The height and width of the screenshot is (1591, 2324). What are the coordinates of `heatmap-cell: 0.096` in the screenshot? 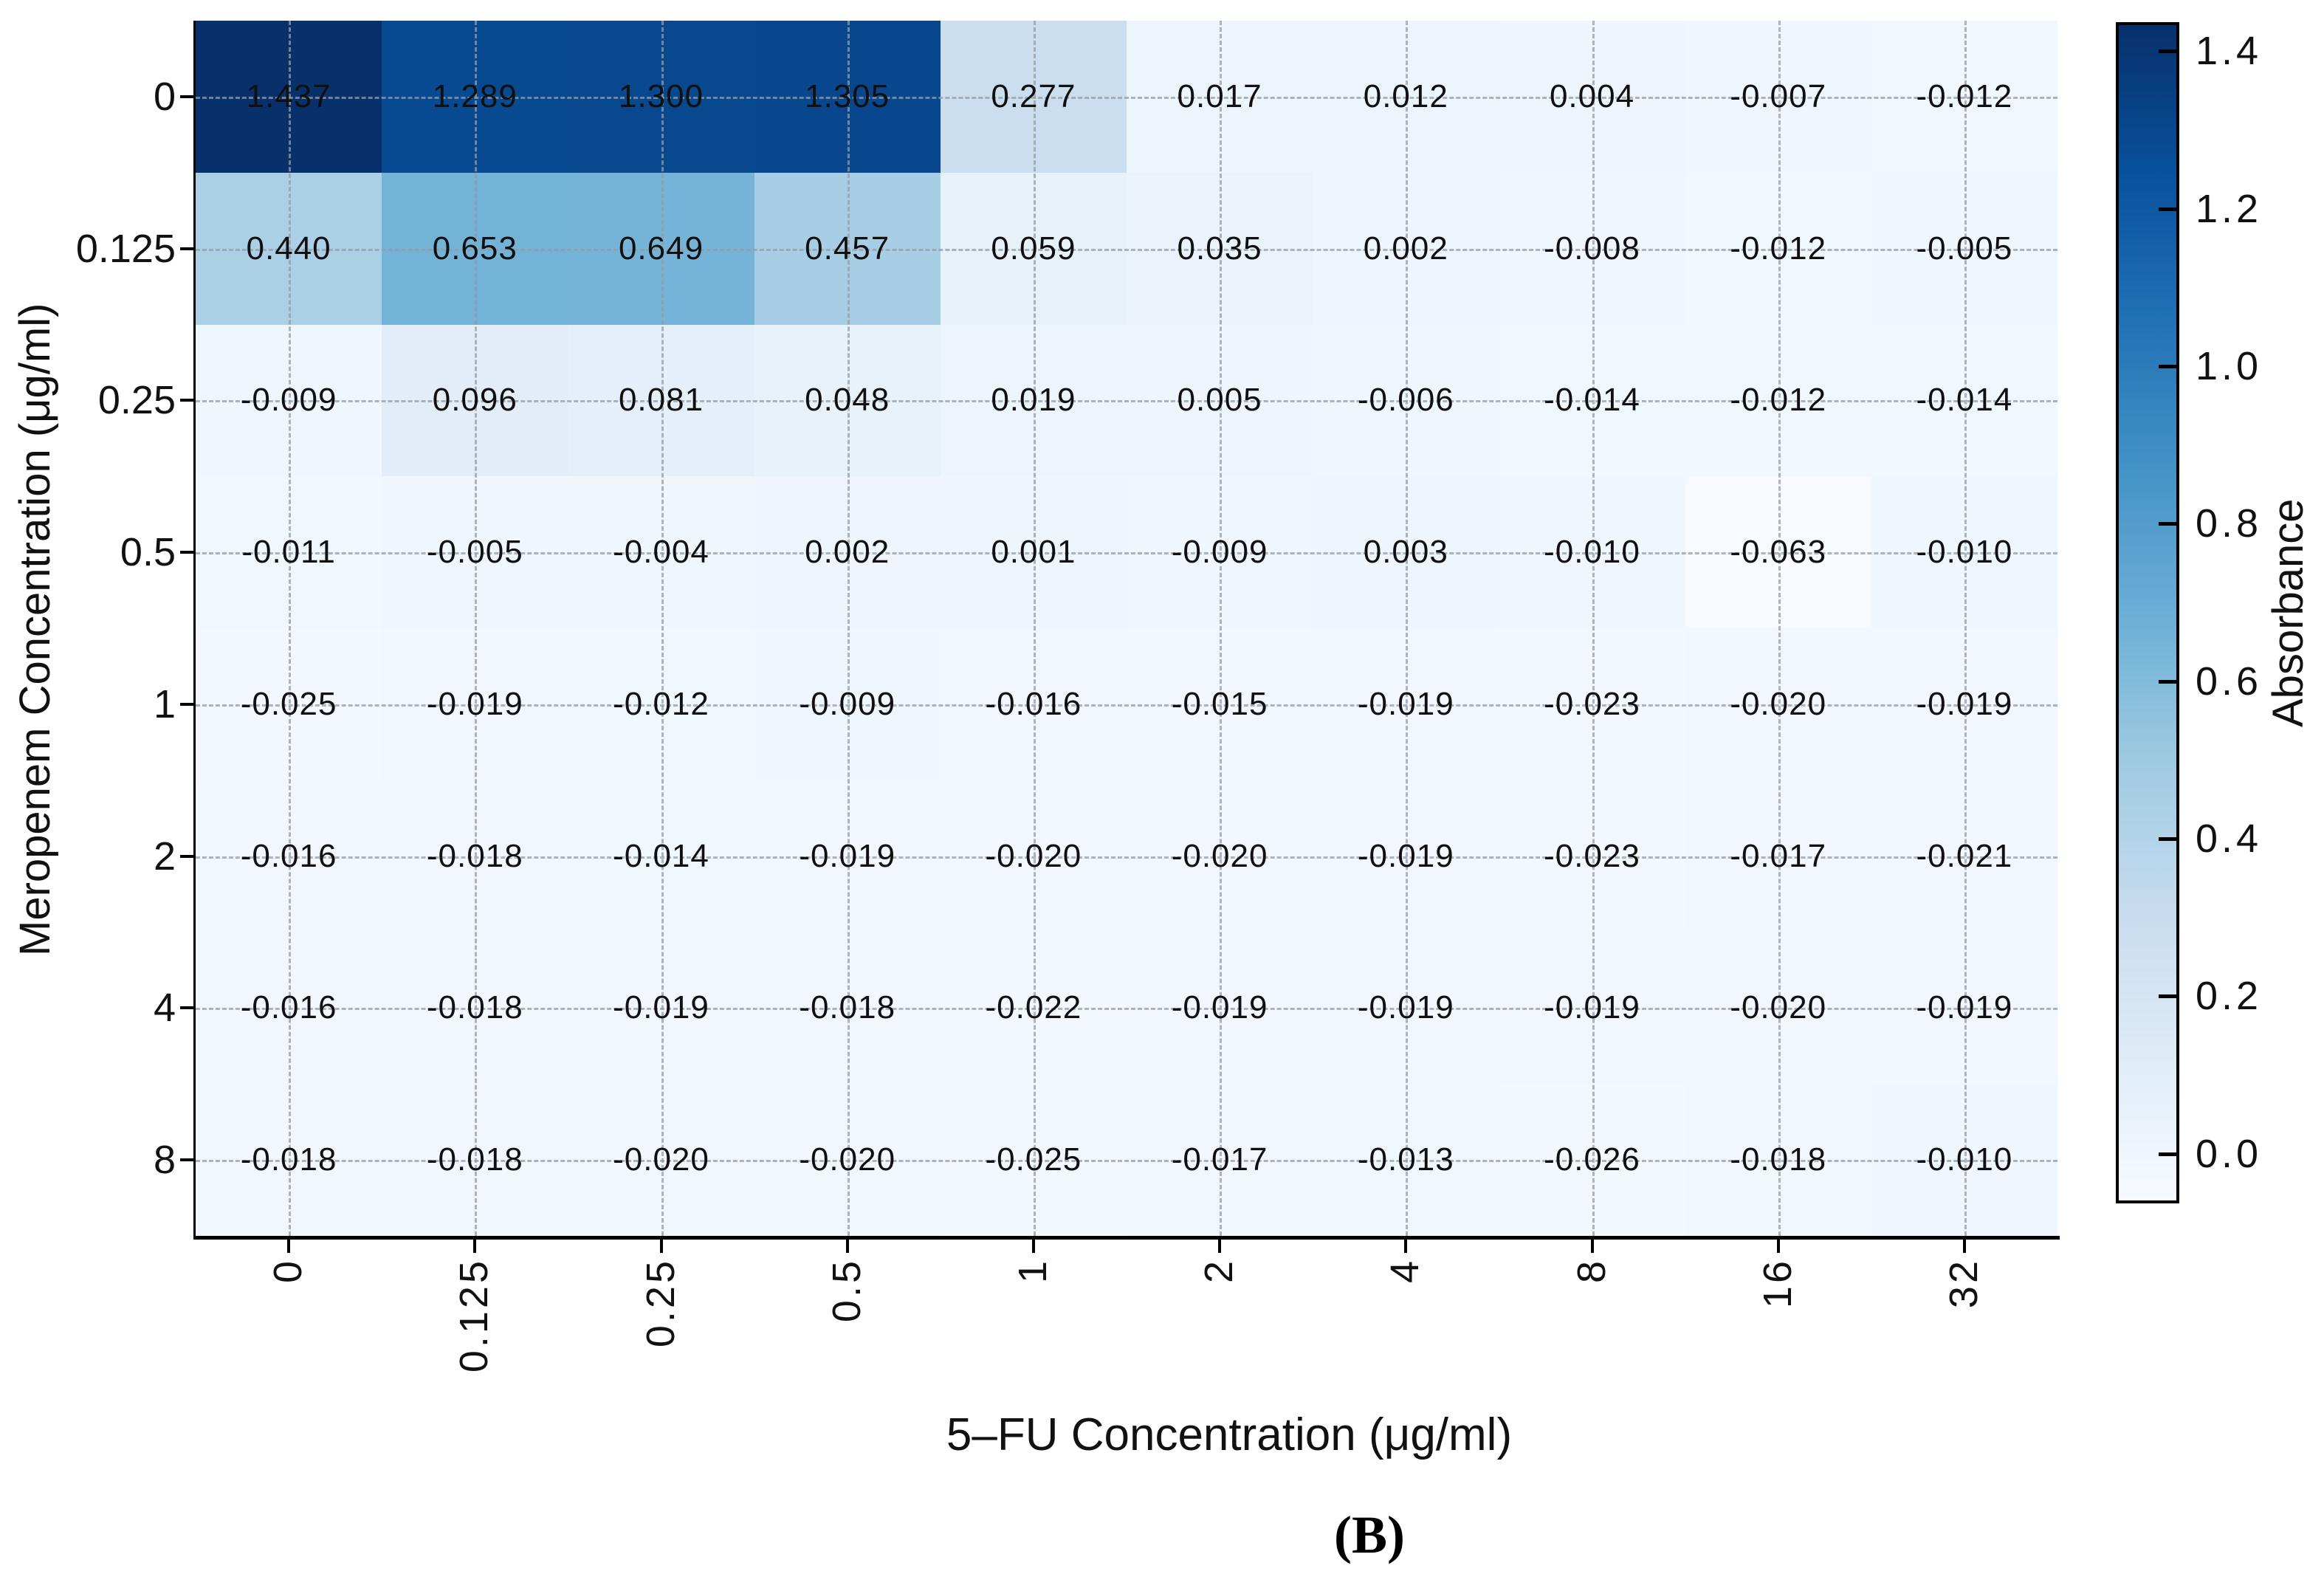 It's located at (475, 400).